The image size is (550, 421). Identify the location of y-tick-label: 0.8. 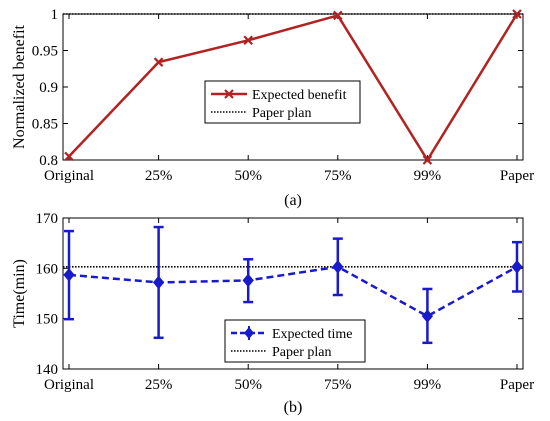
(48, 161).